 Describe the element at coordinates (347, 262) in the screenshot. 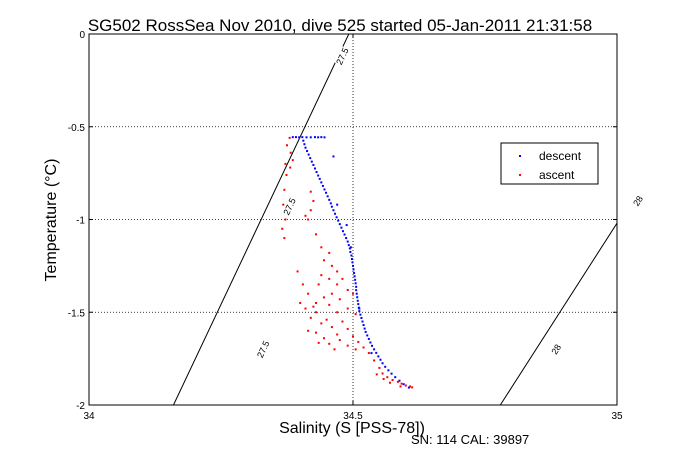

I see `data-points` at that location.